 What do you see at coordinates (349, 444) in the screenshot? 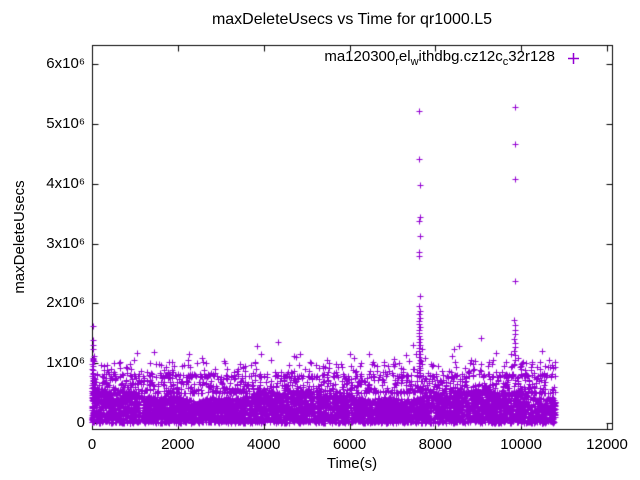
I see `x-tick-label: 6000` at bounding box center [349, 444].